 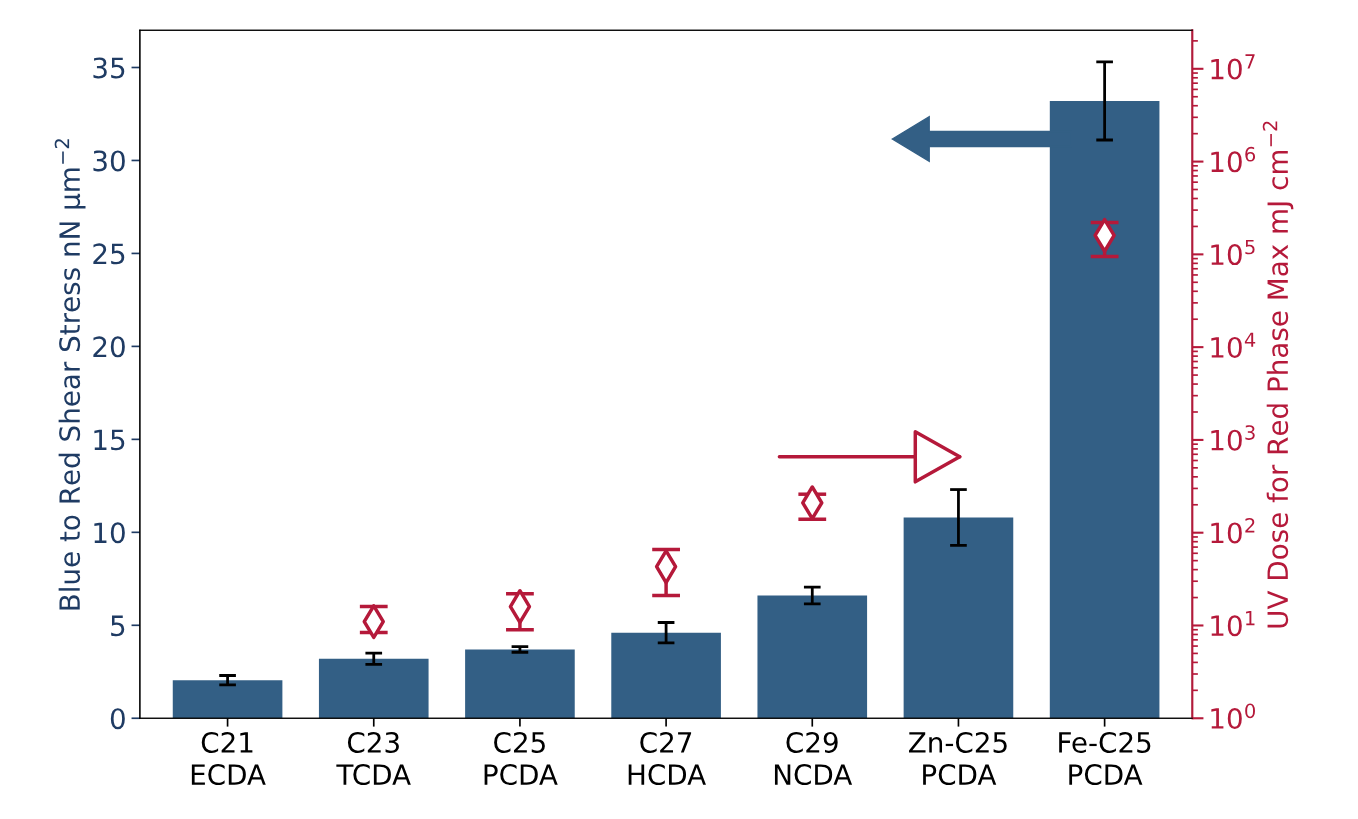 What do you see at coordinates (109, 68) in the screenshot?
I see `y-tick-label: 35` at bounding box center [109, 68].